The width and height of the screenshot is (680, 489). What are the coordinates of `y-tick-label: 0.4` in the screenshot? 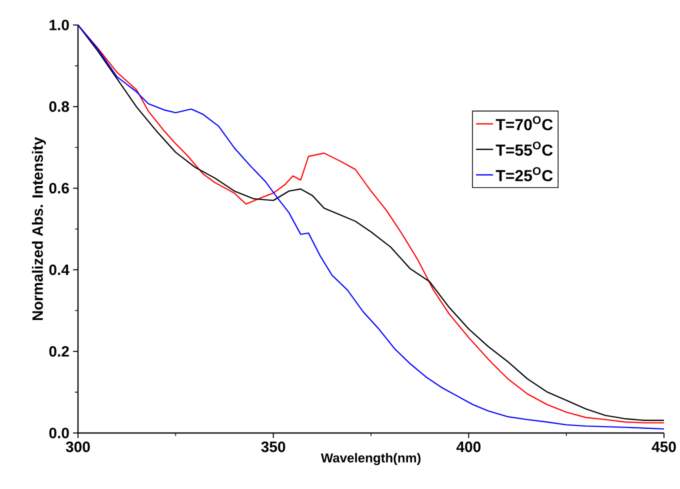 It's located at (59, 270).